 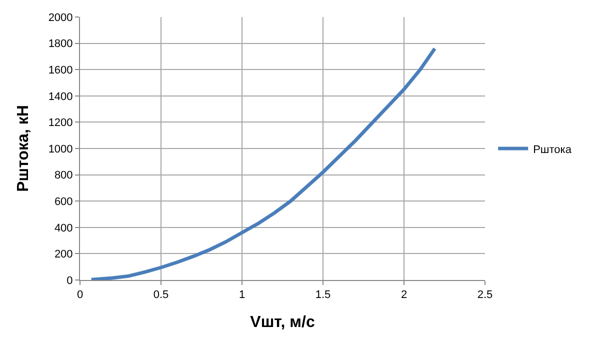 I want to click on x-tick-label: 0.5, so click(x=161, y=295).